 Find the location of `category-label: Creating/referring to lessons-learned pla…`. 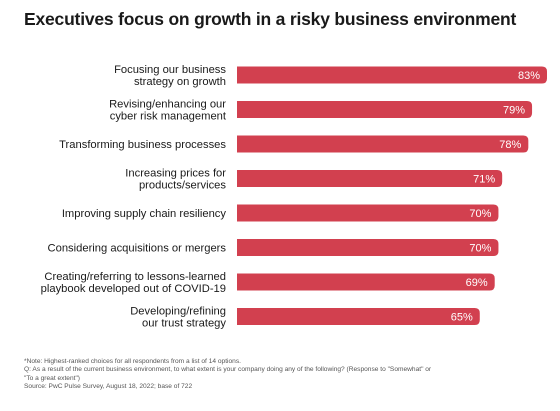

category-label: Creating/referring to lessons-learned pla… is located at coordinates (133, 283).